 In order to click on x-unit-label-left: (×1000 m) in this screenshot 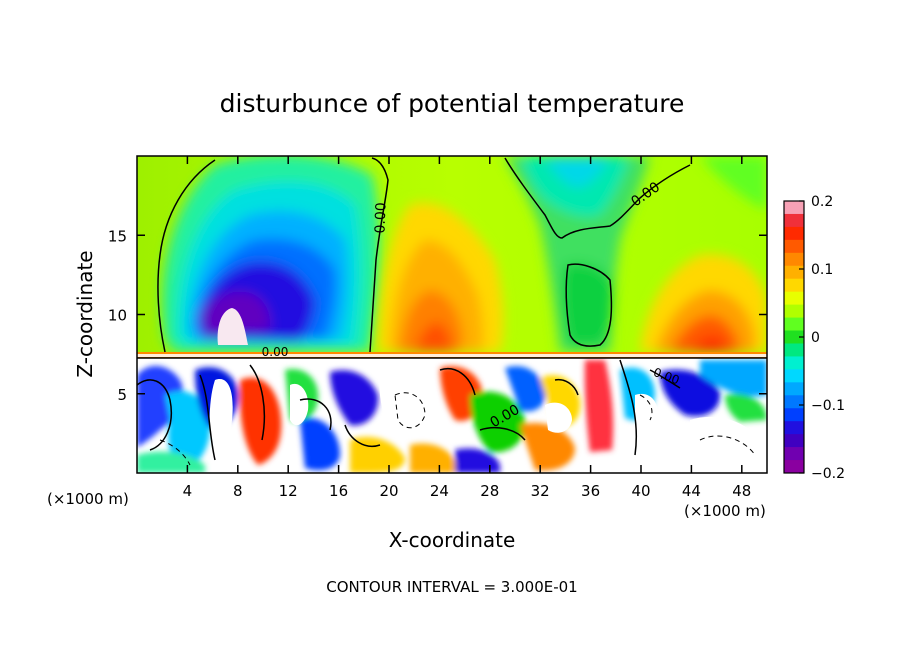, I will do `click(88, 499)`.